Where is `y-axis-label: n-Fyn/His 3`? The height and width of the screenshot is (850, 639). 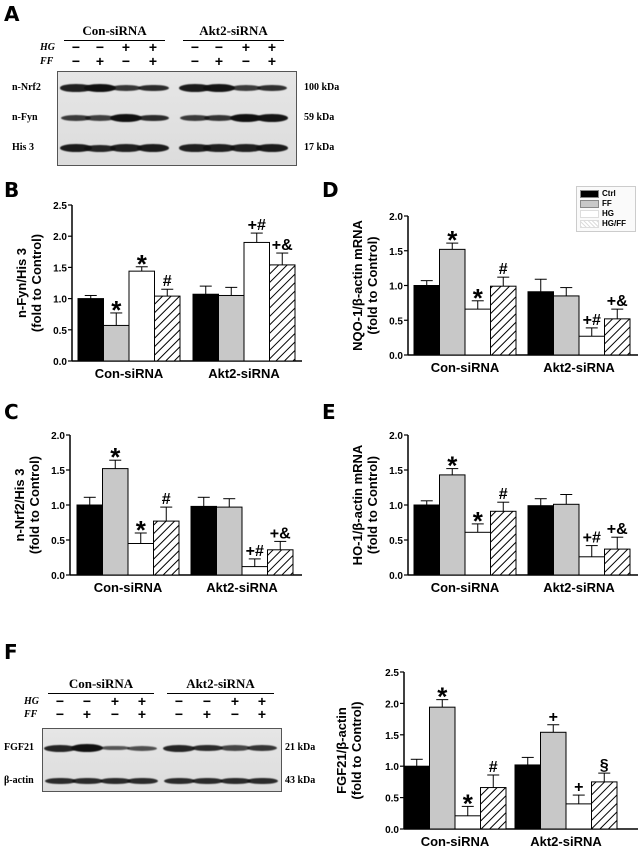 y-axis-label: n-Fyn/His 3 is located at coordinates (21, 283).